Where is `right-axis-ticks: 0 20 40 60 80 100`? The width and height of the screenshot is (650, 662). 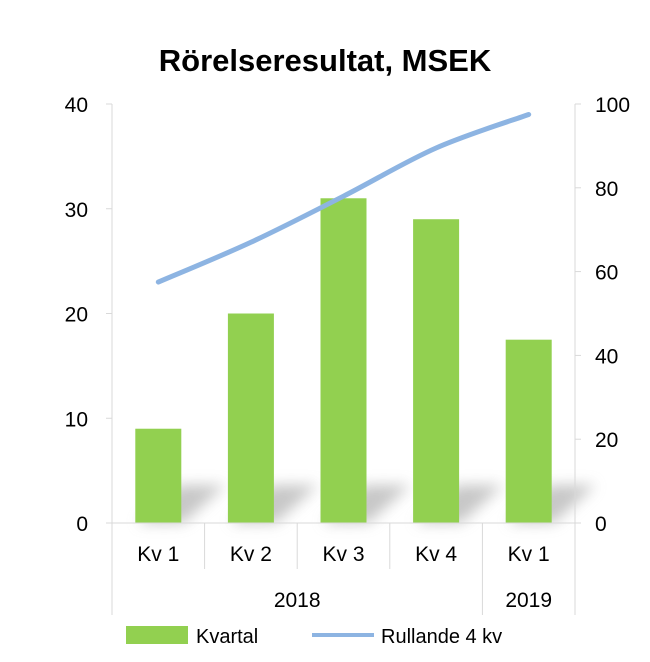
right-axis-ticks: 0 20 40 60 80 100 is located at coordinates (602, 315).